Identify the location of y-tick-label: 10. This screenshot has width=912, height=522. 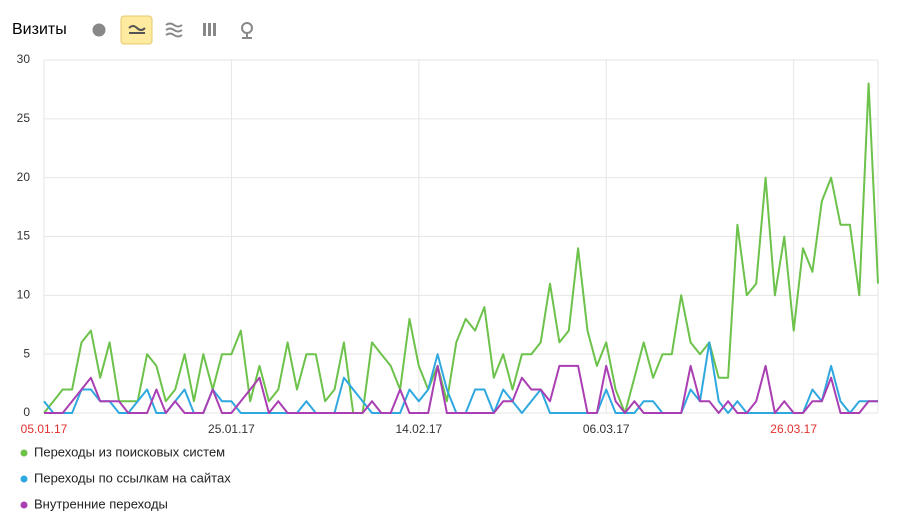
(24, 295).